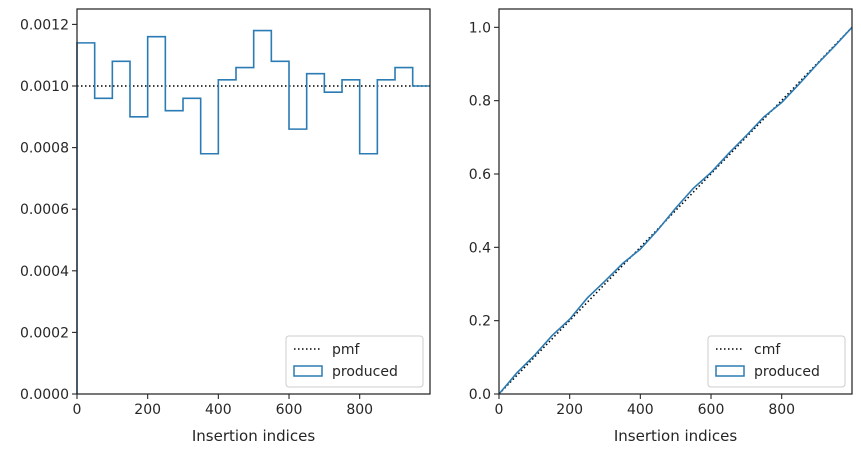 This screenshot has height=457, width=861. What do you see at coordinates (480, 102) in the screenshot?
I see `y-tick-label: 0.8` at bounding box center [480, 102].